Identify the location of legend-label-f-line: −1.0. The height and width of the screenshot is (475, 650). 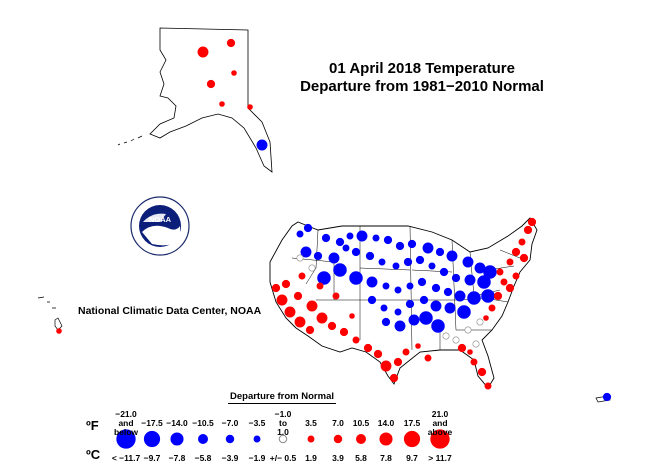
(283, 414).